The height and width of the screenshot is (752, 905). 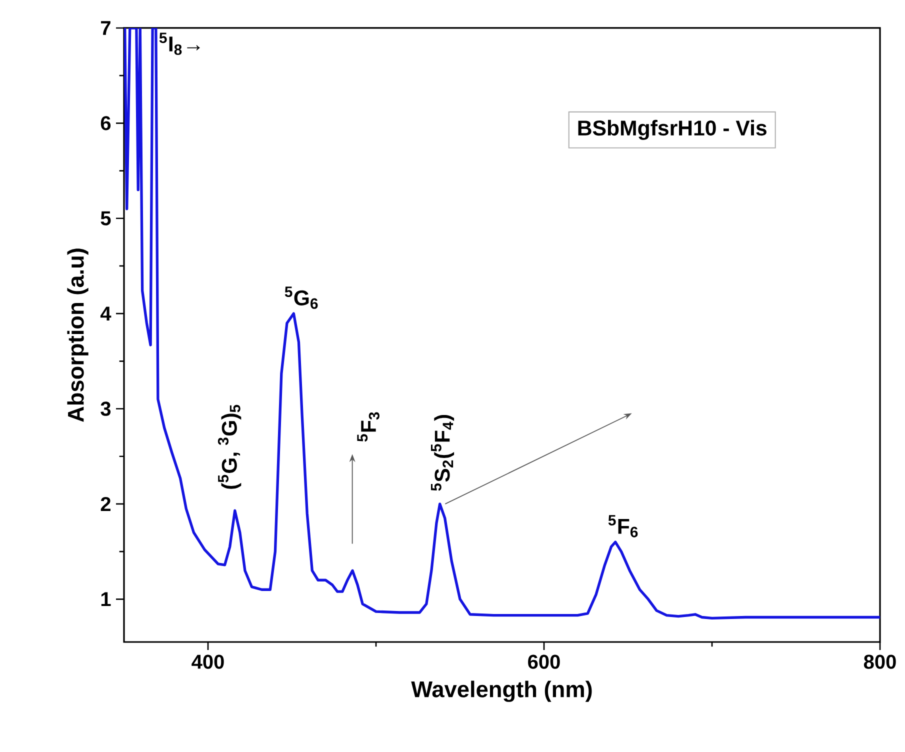 I want to click on annotation: $^{5}$I$_{8}$→, so click(x=179, y=43).